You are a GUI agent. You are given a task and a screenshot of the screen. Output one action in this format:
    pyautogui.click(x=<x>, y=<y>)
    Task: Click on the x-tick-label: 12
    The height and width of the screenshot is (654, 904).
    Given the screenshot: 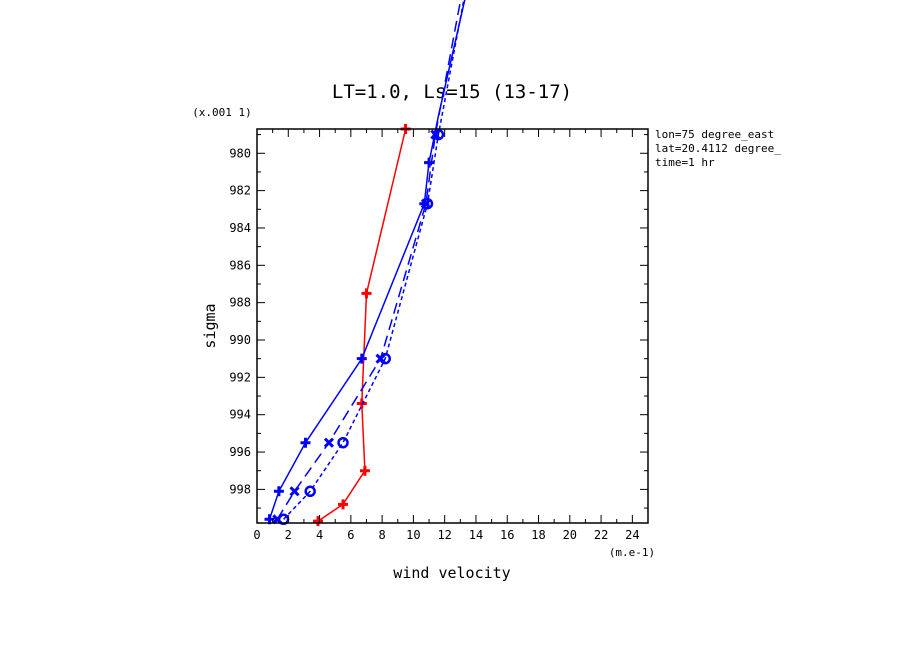 What is the action you would take?
    pyautogui.click(x=444, y=535)
    